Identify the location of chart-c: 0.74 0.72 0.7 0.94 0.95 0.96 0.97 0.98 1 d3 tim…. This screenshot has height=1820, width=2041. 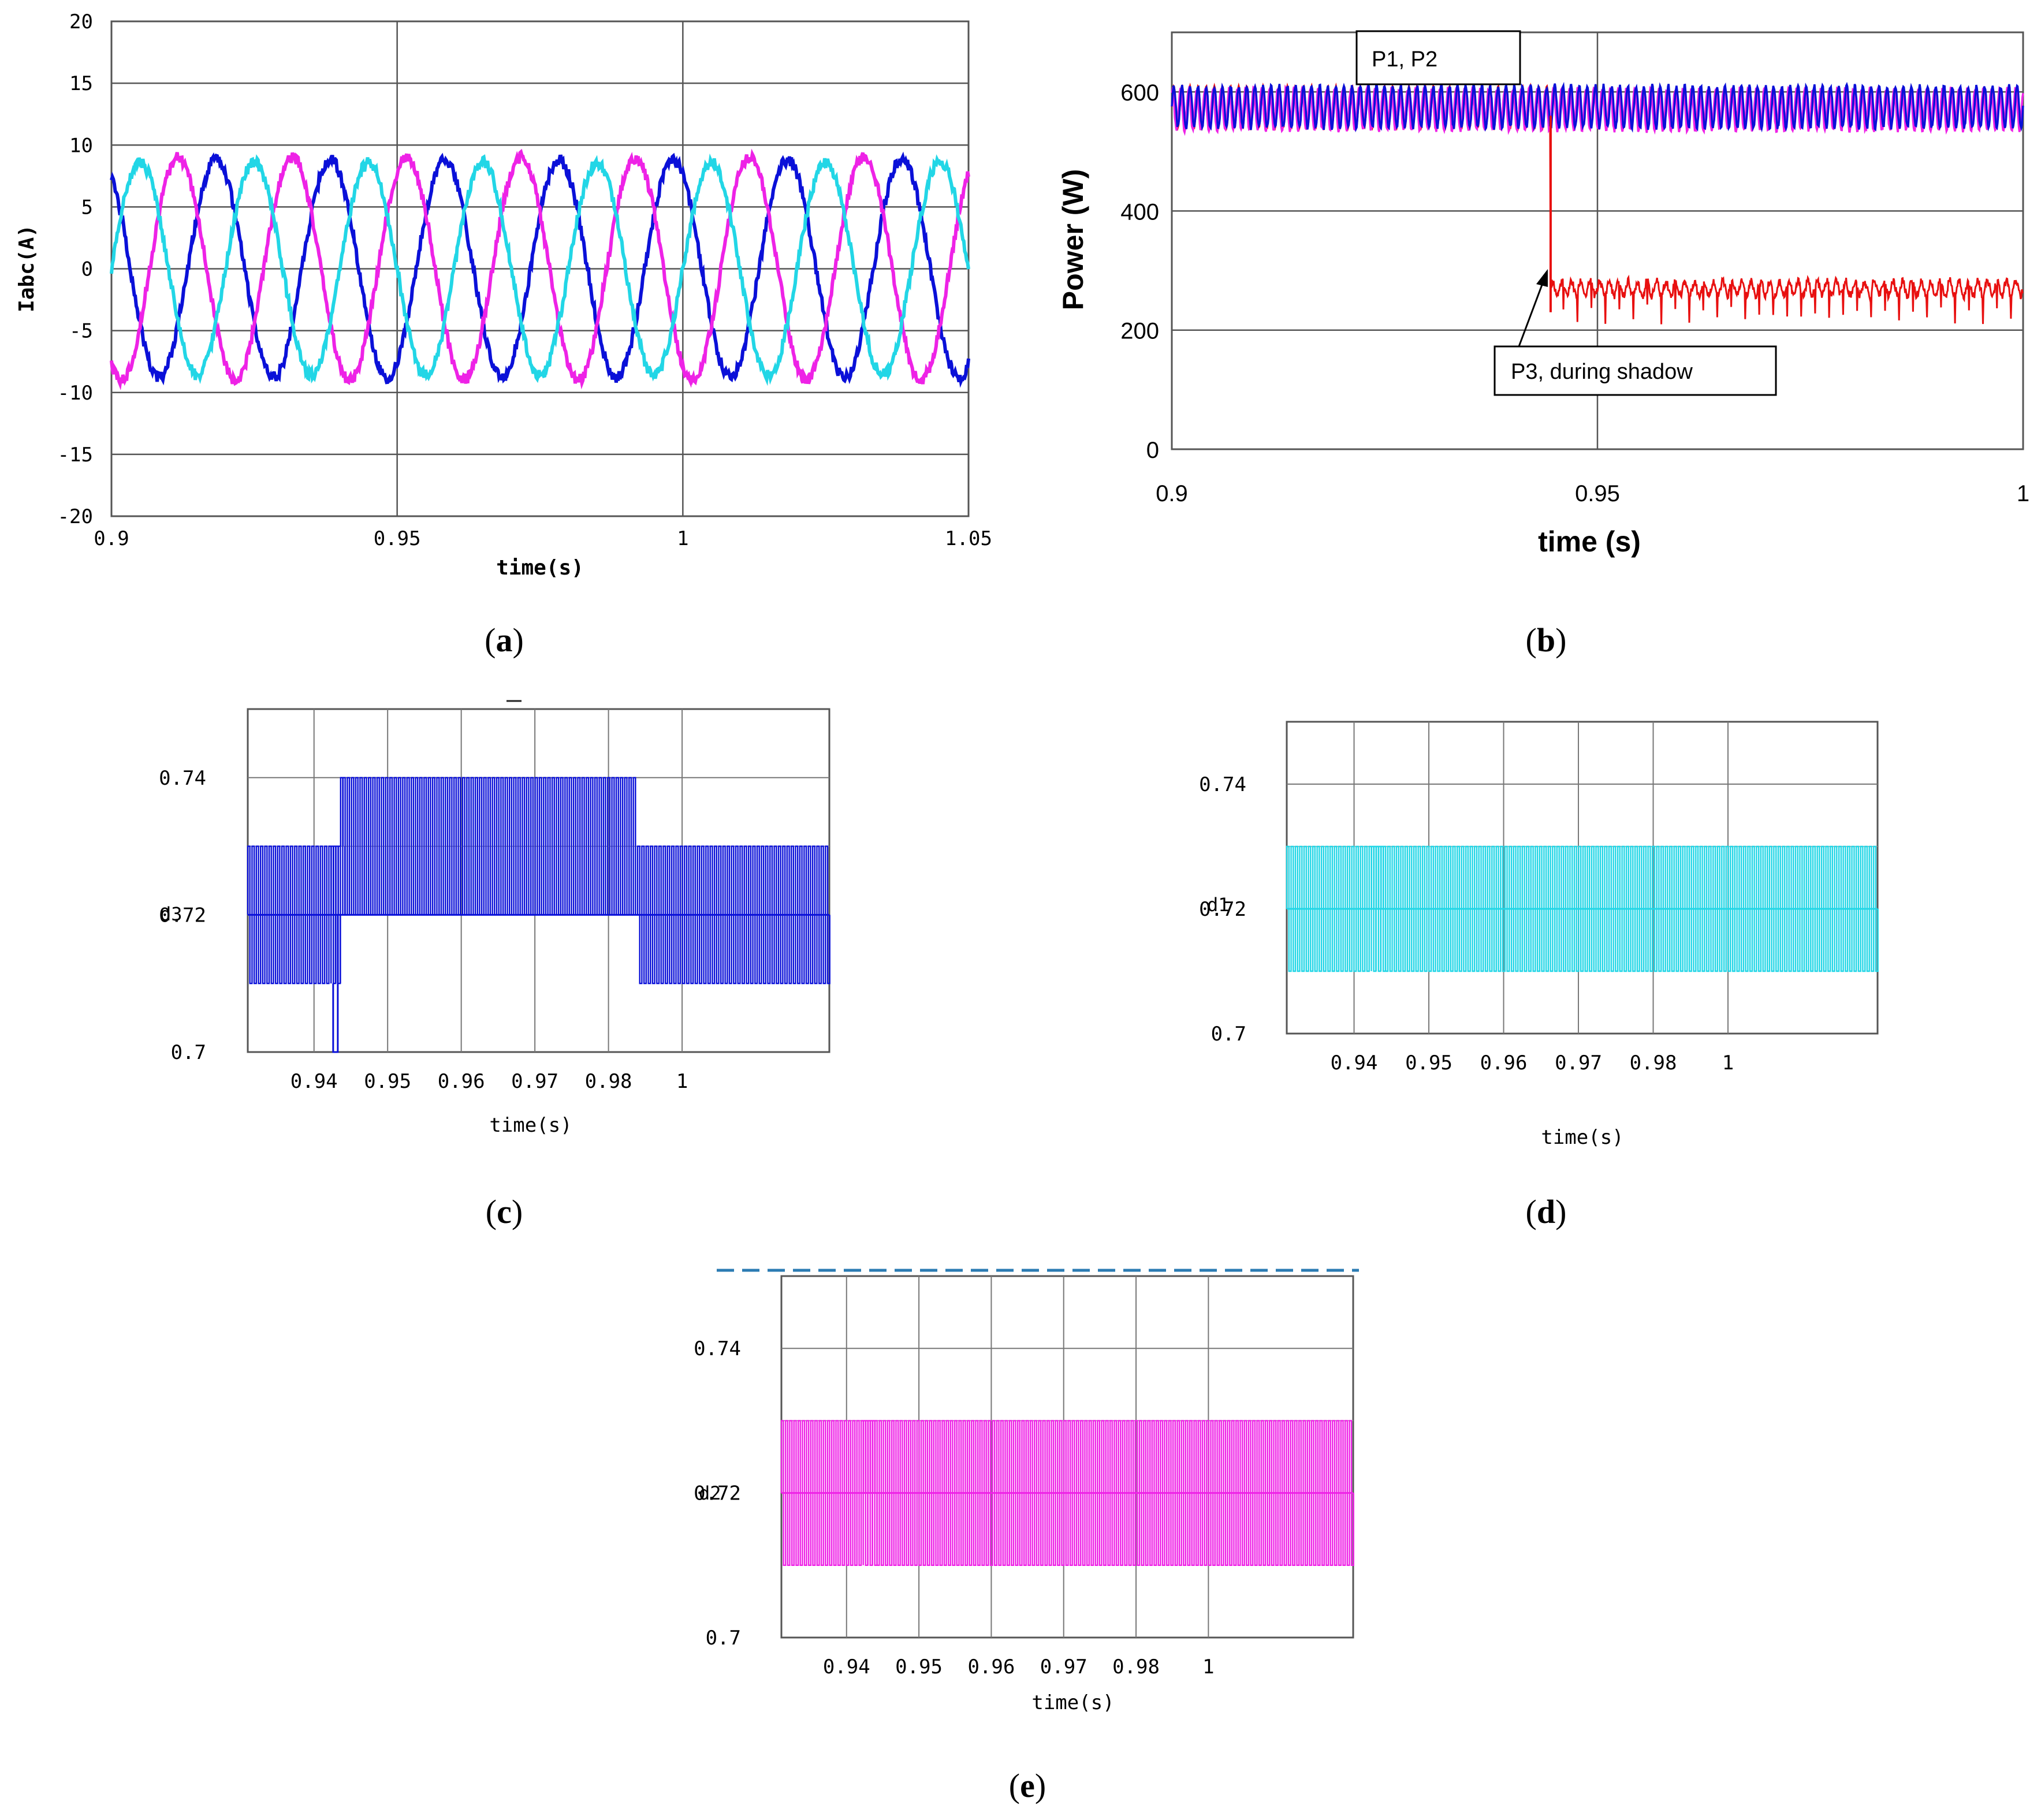
(494, 965).